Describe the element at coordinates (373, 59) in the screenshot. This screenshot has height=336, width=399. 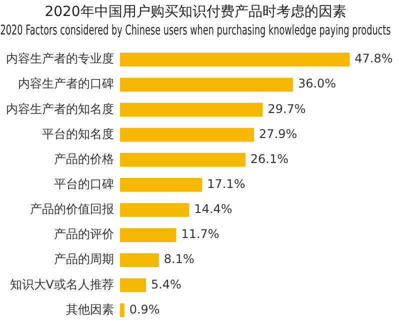
I see `data-label: 47.8%` at that location.